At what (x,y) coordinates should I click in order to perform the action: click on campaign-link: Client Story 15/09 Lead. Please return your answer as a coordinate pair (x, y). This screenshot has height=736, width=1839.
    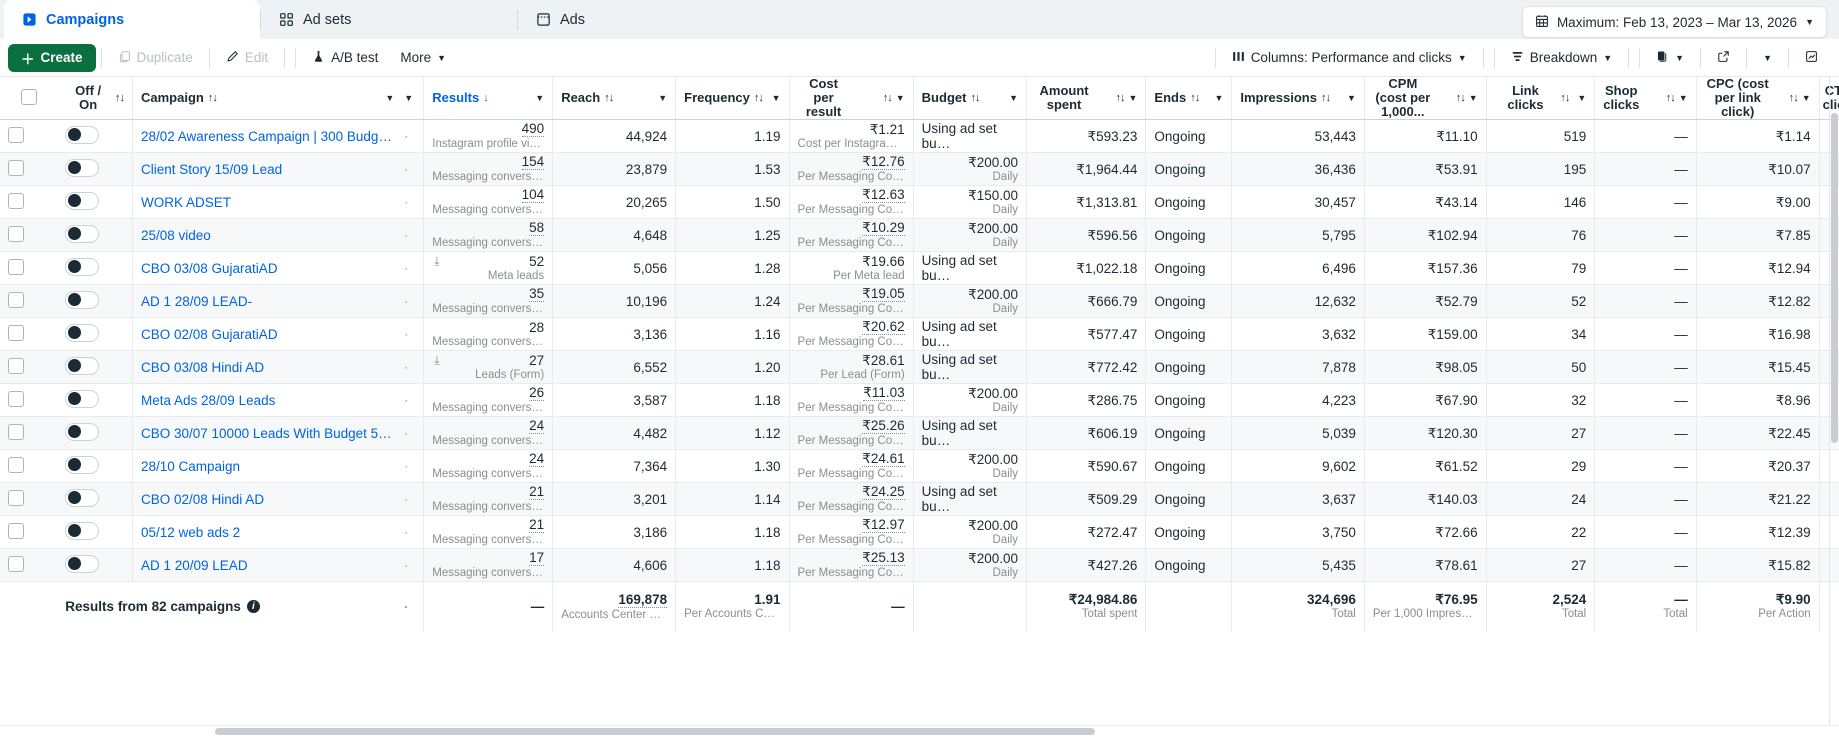
    Looking at the image, I should click on (212, 169).